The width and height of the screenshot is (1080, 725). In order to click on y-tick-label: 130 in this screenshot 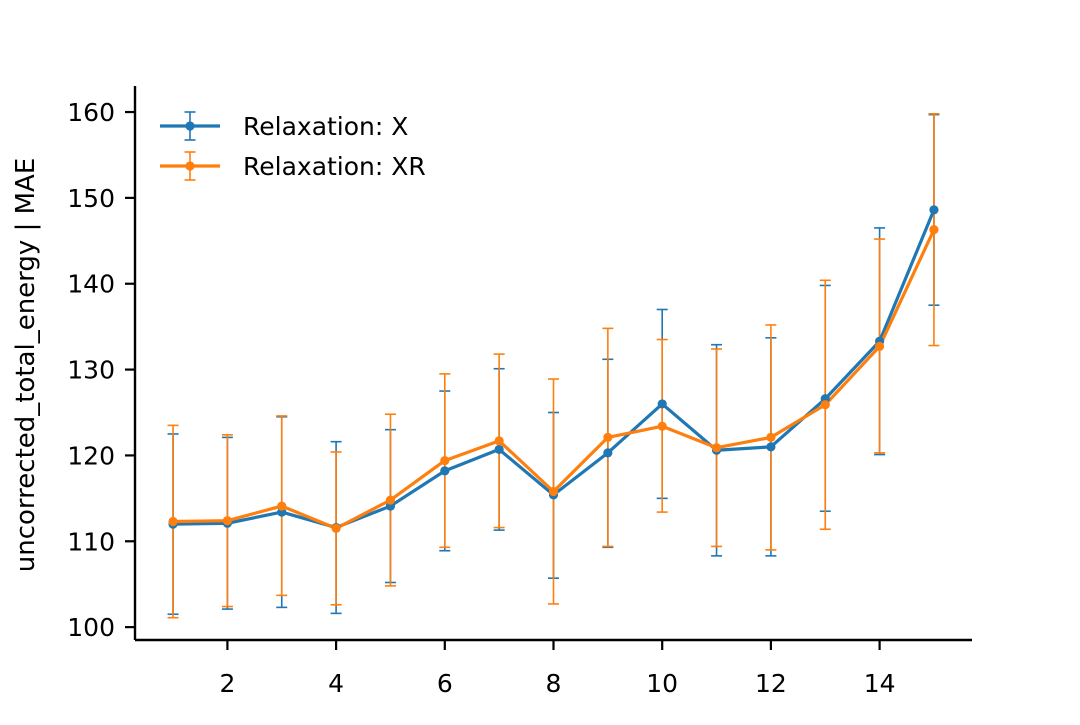, I will do `click(91, 370)`.